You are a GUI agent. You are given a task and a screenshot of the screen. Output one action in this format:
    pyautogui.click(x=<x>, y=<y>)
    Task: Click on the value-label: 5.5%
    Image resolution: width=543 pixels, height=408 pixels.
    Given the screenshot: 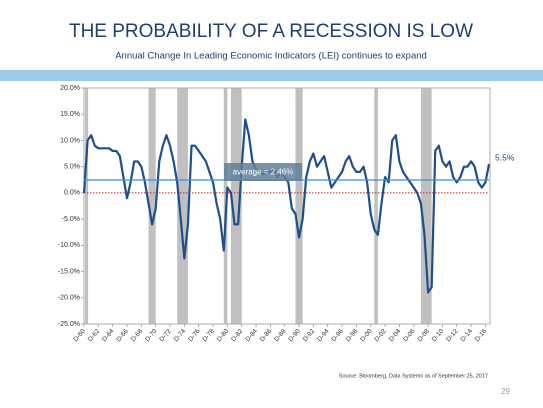 What is the action you would take?
    pyautogui.click(x=505, y=157)
    